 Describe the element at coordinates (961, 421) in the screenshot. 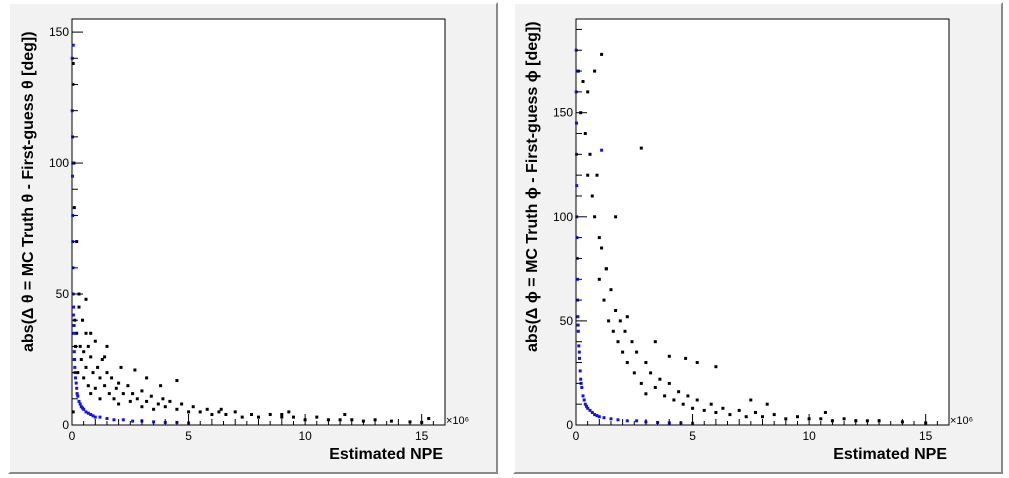

I see `x-axis-multiplier: ×10⁶` at that location.